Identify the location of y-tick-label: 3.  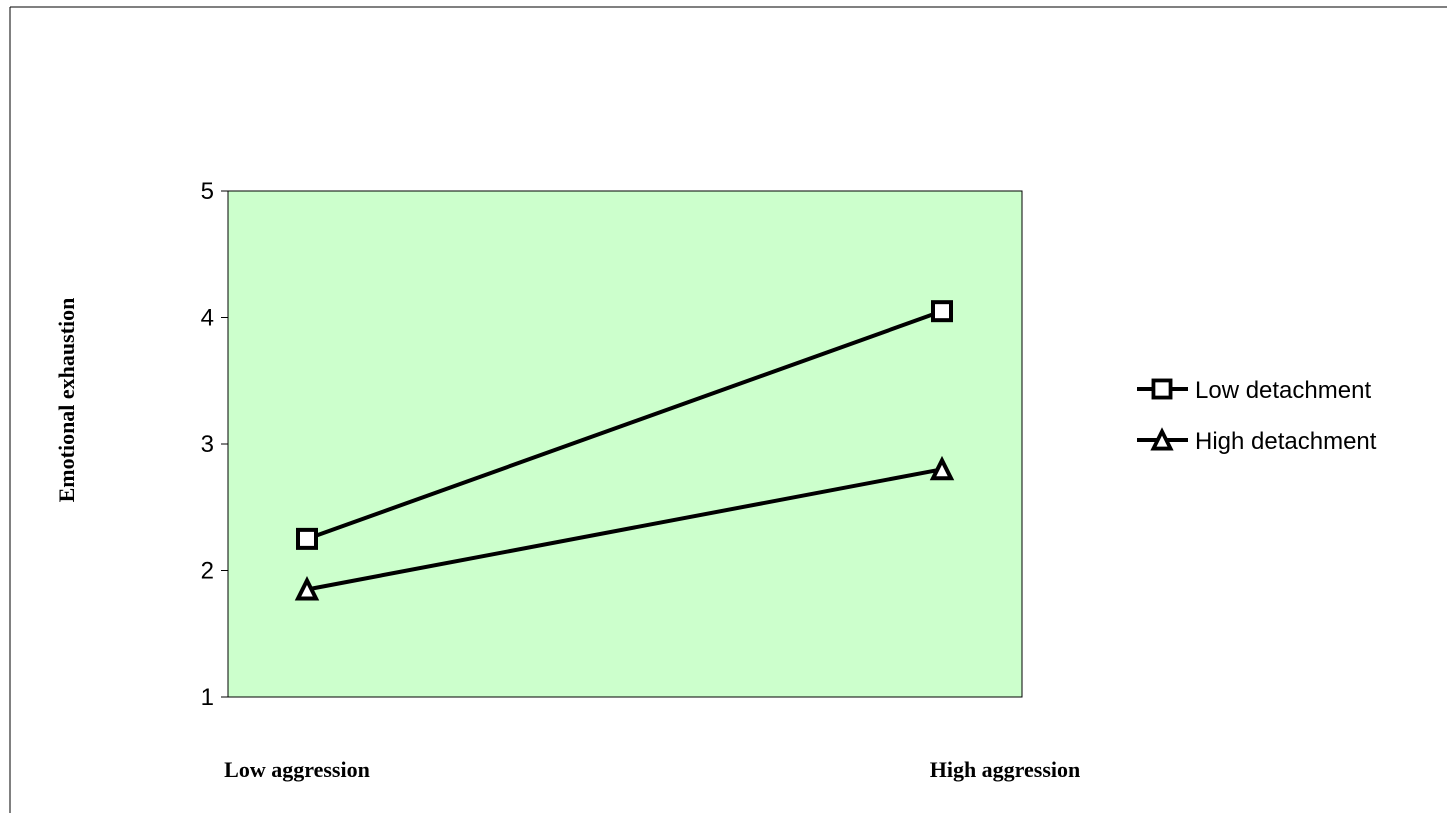
(207, 444).